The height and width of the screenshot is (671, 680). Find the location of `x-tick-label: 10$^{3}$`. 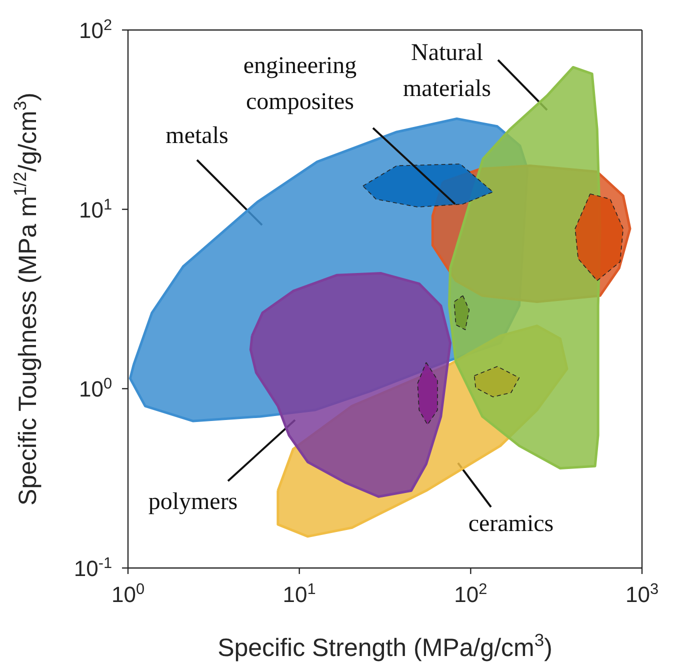

x-tick-label: 10$^{3}$ is located at coordinates (642, 593).